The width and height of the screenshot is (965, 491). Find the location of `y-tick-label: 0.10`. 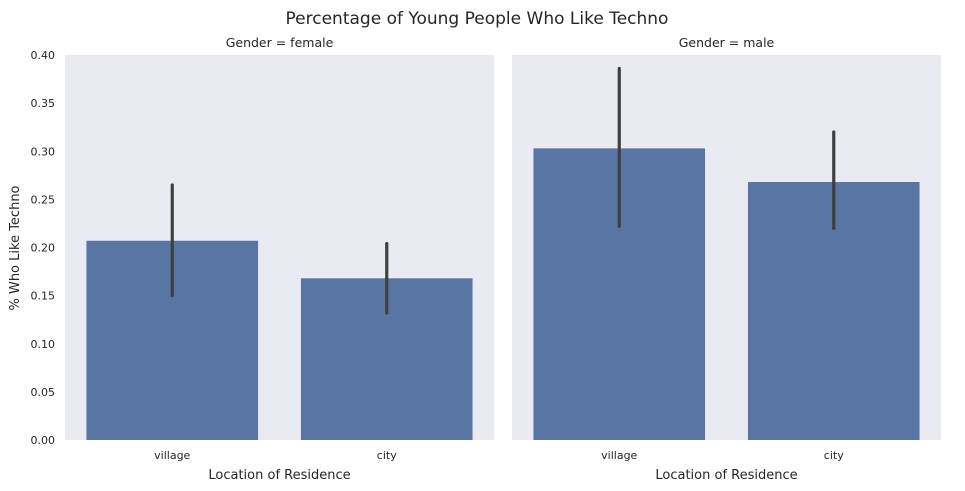

y-tick-label: 0.10 is located at coordinates (43, 344).